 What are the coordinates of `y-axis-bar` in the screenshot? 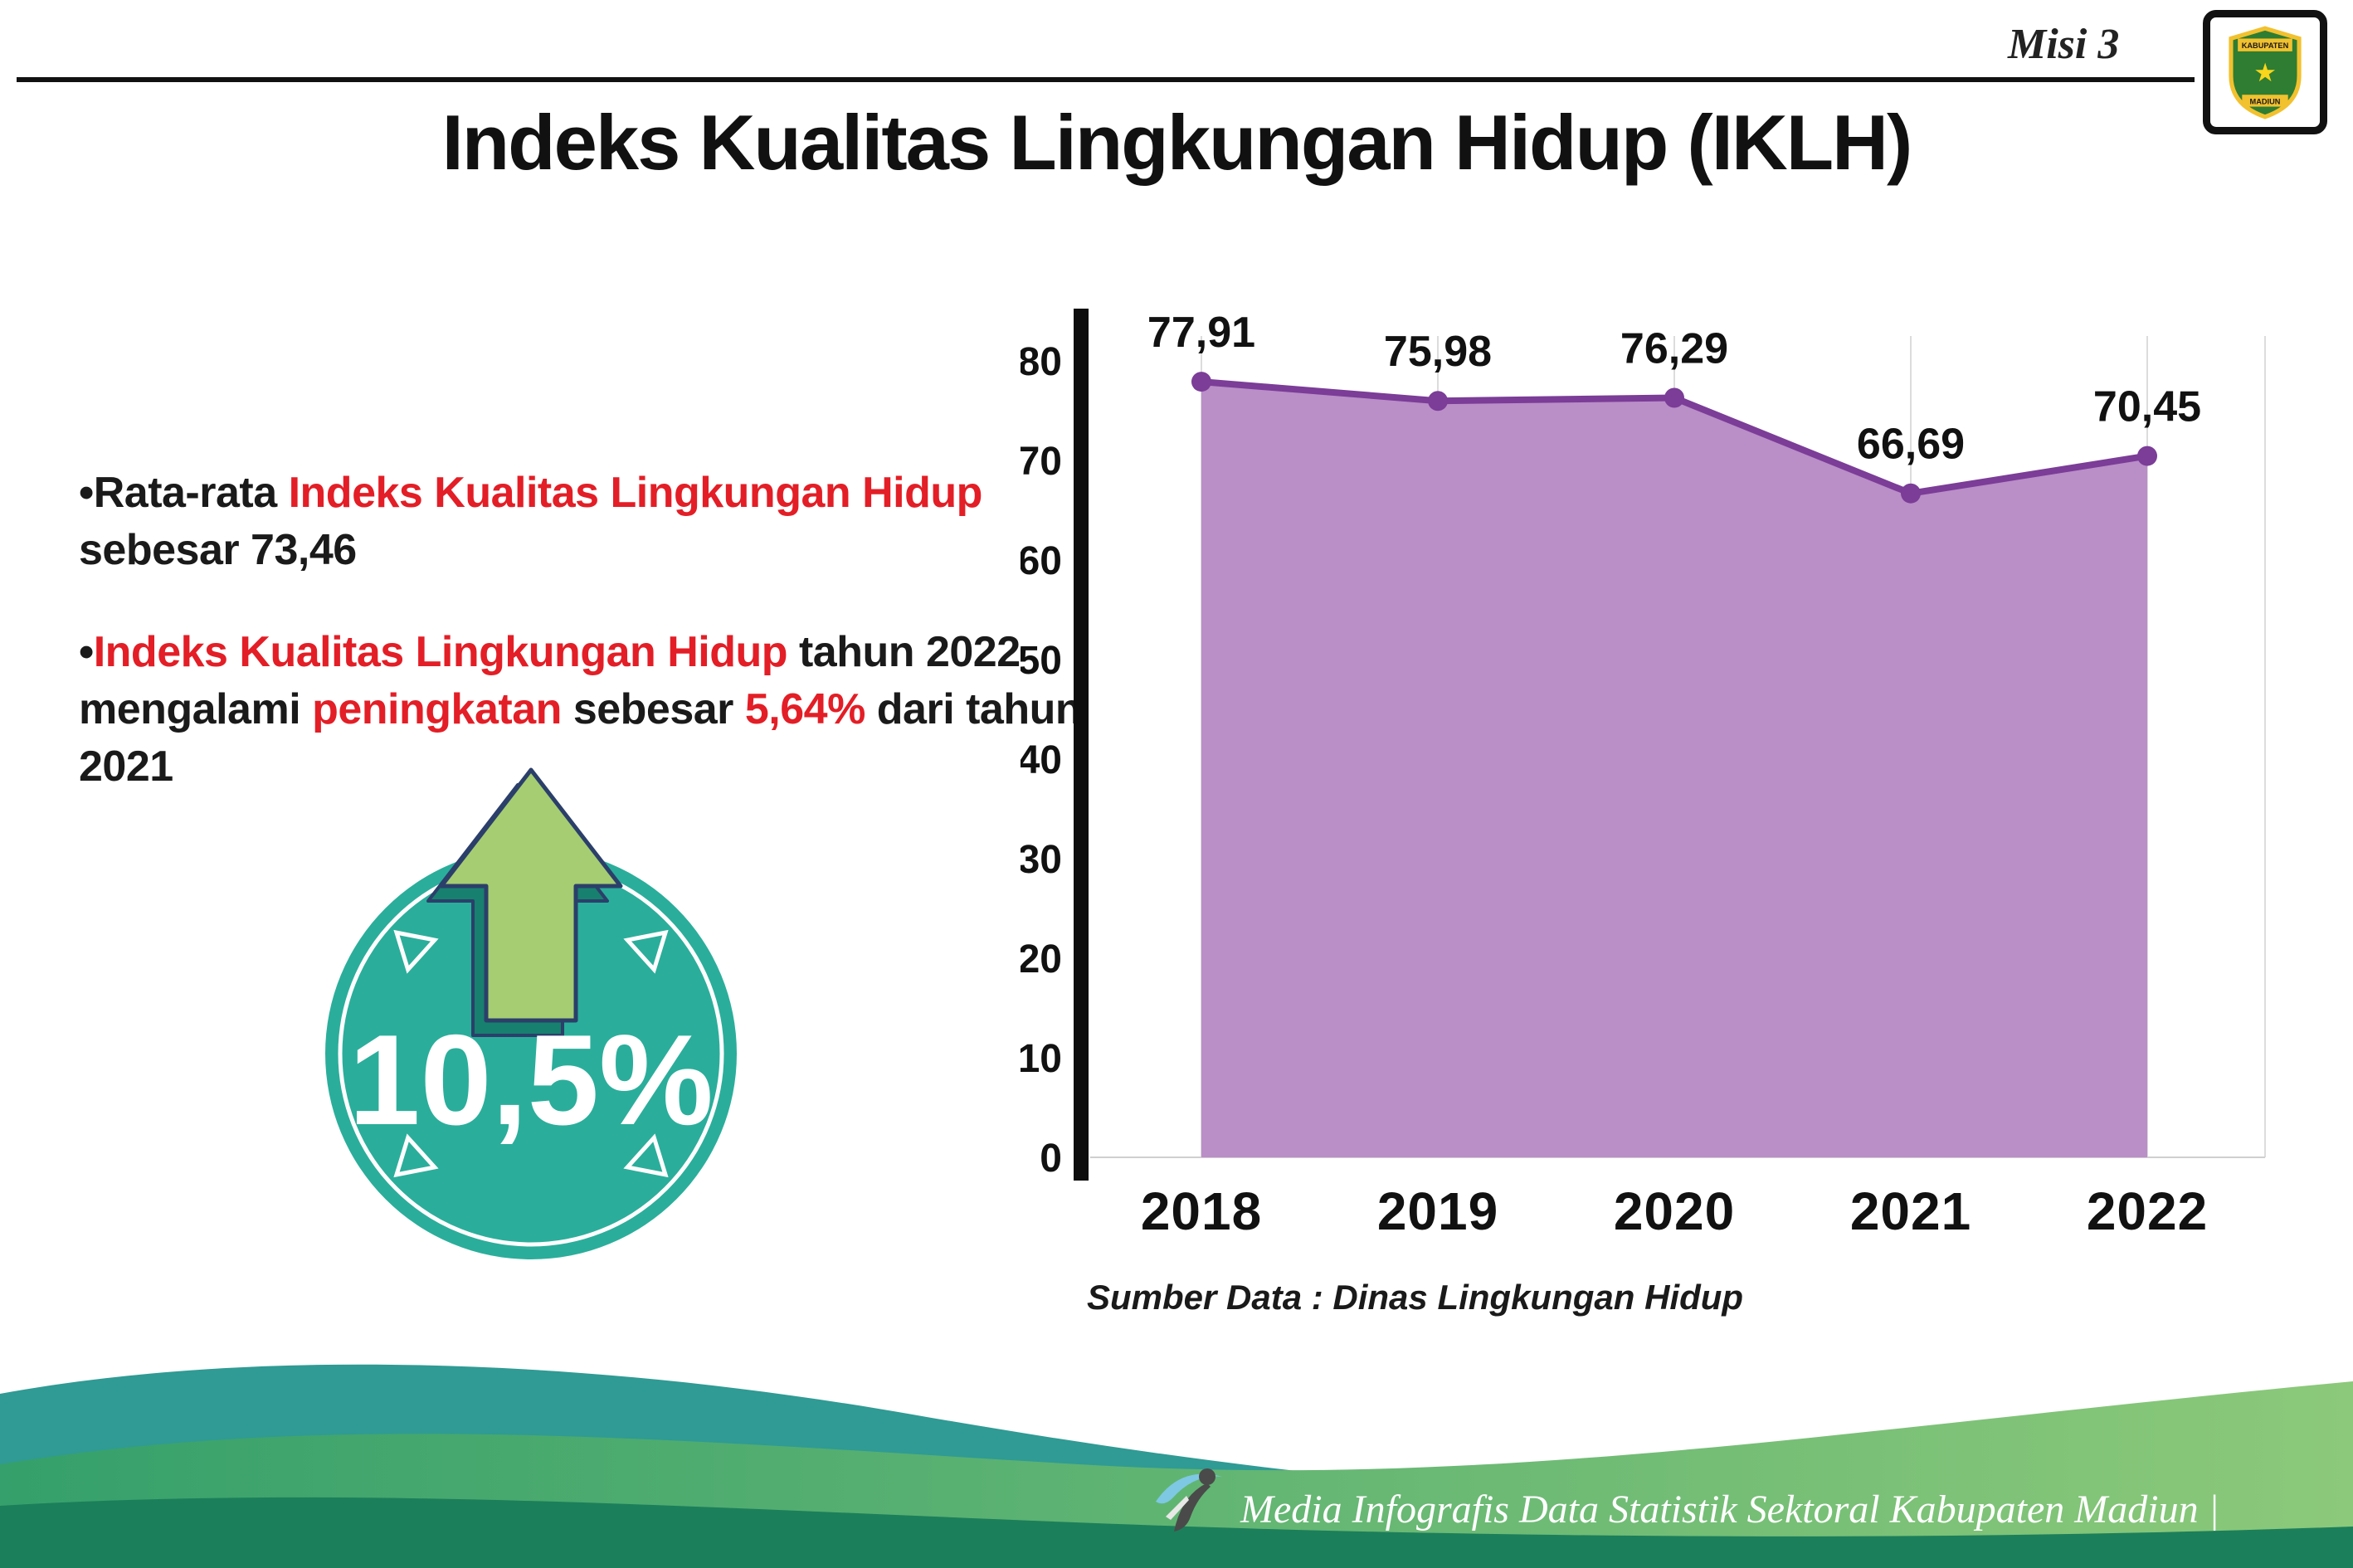 It's located at (1081, 745).